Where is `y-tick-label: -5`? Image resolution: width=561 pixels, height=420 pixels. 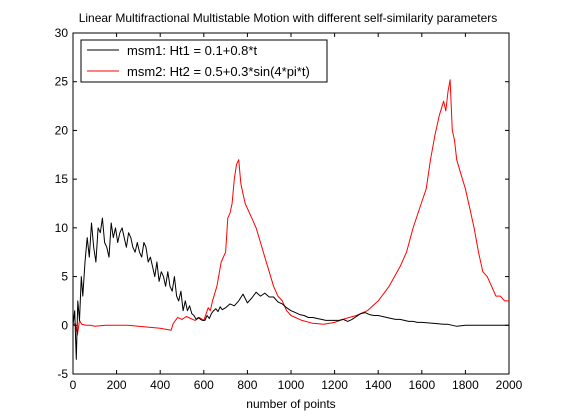 y-tick-label: -5 is located at coordinates (62, 374).